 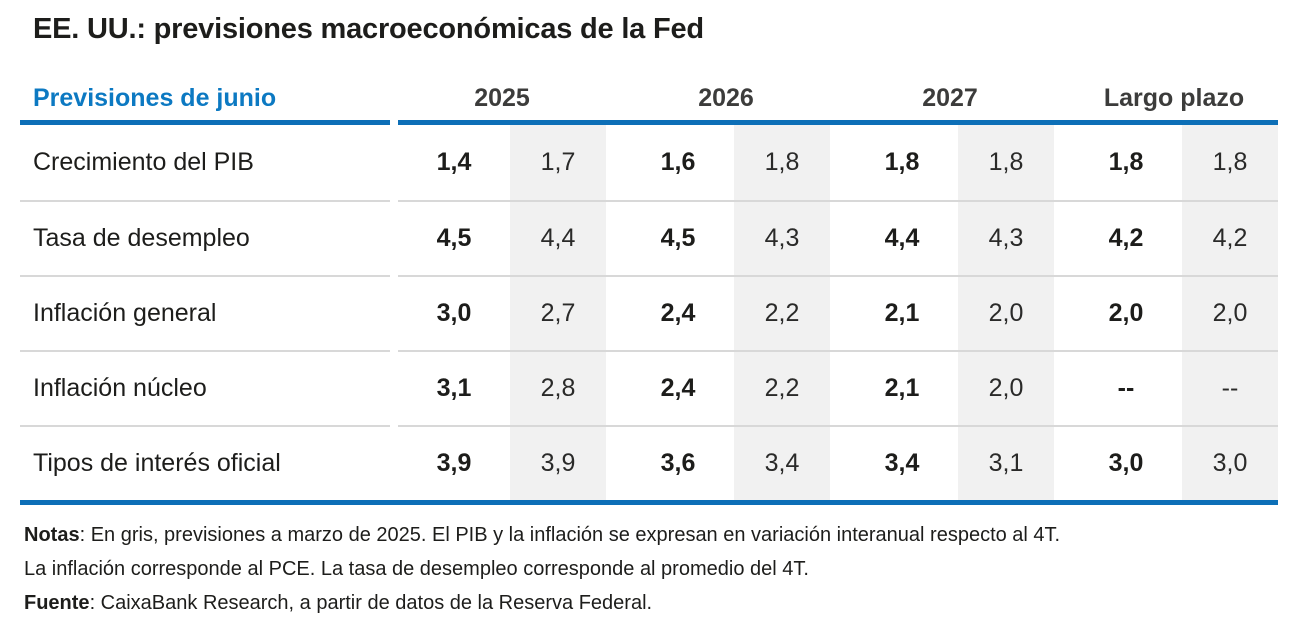 What do you see at coordinates (1230, 388) in the screenshot?
I see `value-cell-march: --` at bounding box center [1230, 388].